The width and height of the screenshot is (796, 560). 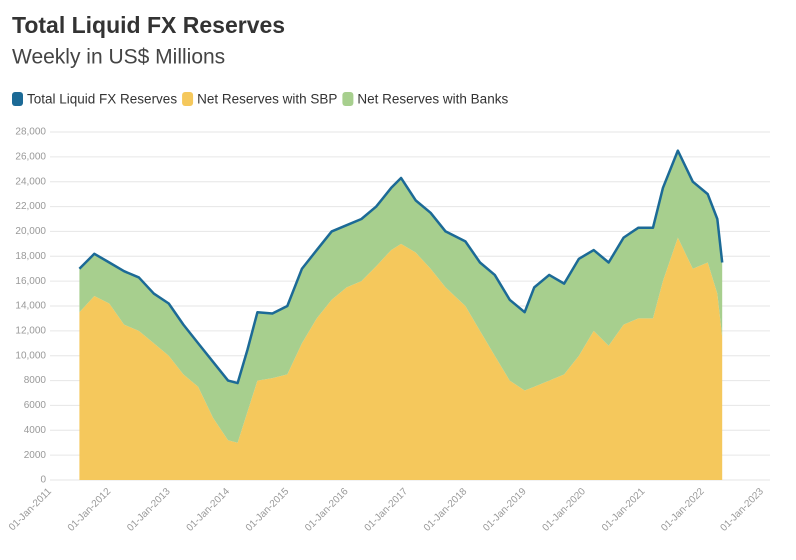 What do you see at coordinates (743, 510) in the screenshot?
I see `x-tick-label: 01-Jan-2023` at bounding box center [743, 510].